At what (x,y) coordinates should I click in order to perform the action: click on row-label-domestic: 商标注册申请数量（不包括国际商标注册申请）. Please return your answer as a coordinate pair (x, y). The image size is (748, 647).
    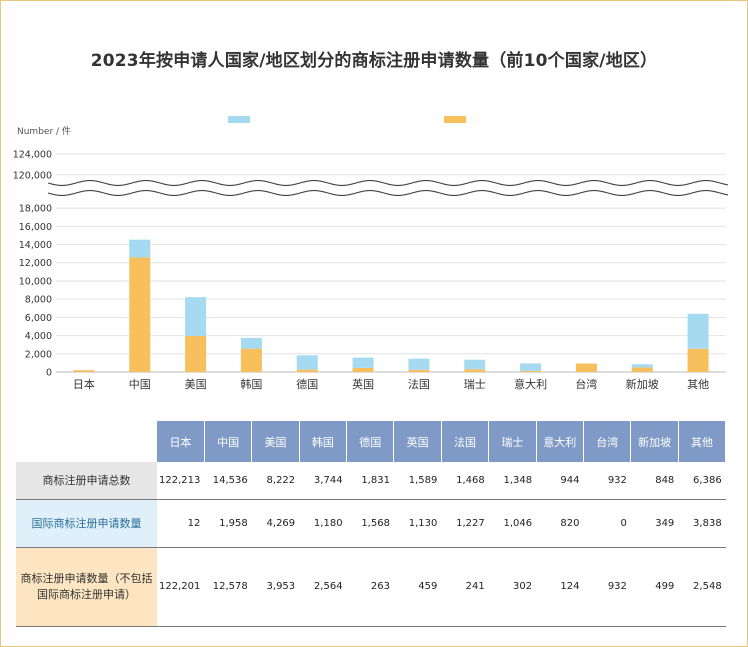
    Looking at the image, I should click on (86, 587).